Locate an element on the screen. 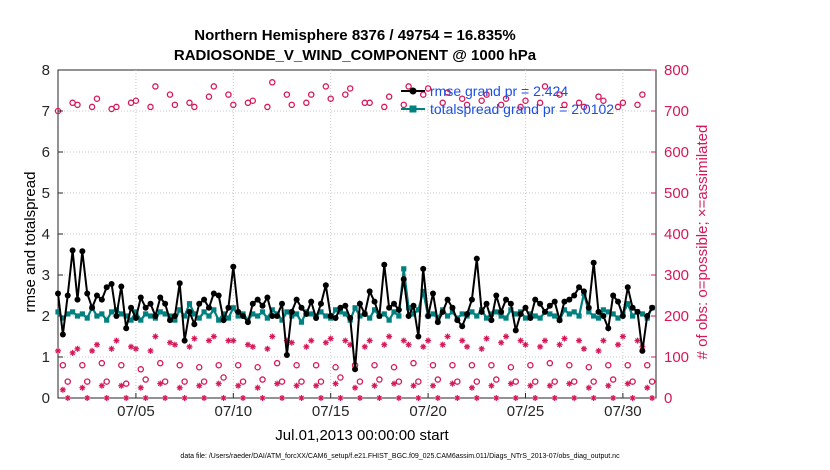 The height and width of the screenshot is (470, 830). legend-rmse-text: rmse grand pr = 2.424 is located at coordinates (499, 91).